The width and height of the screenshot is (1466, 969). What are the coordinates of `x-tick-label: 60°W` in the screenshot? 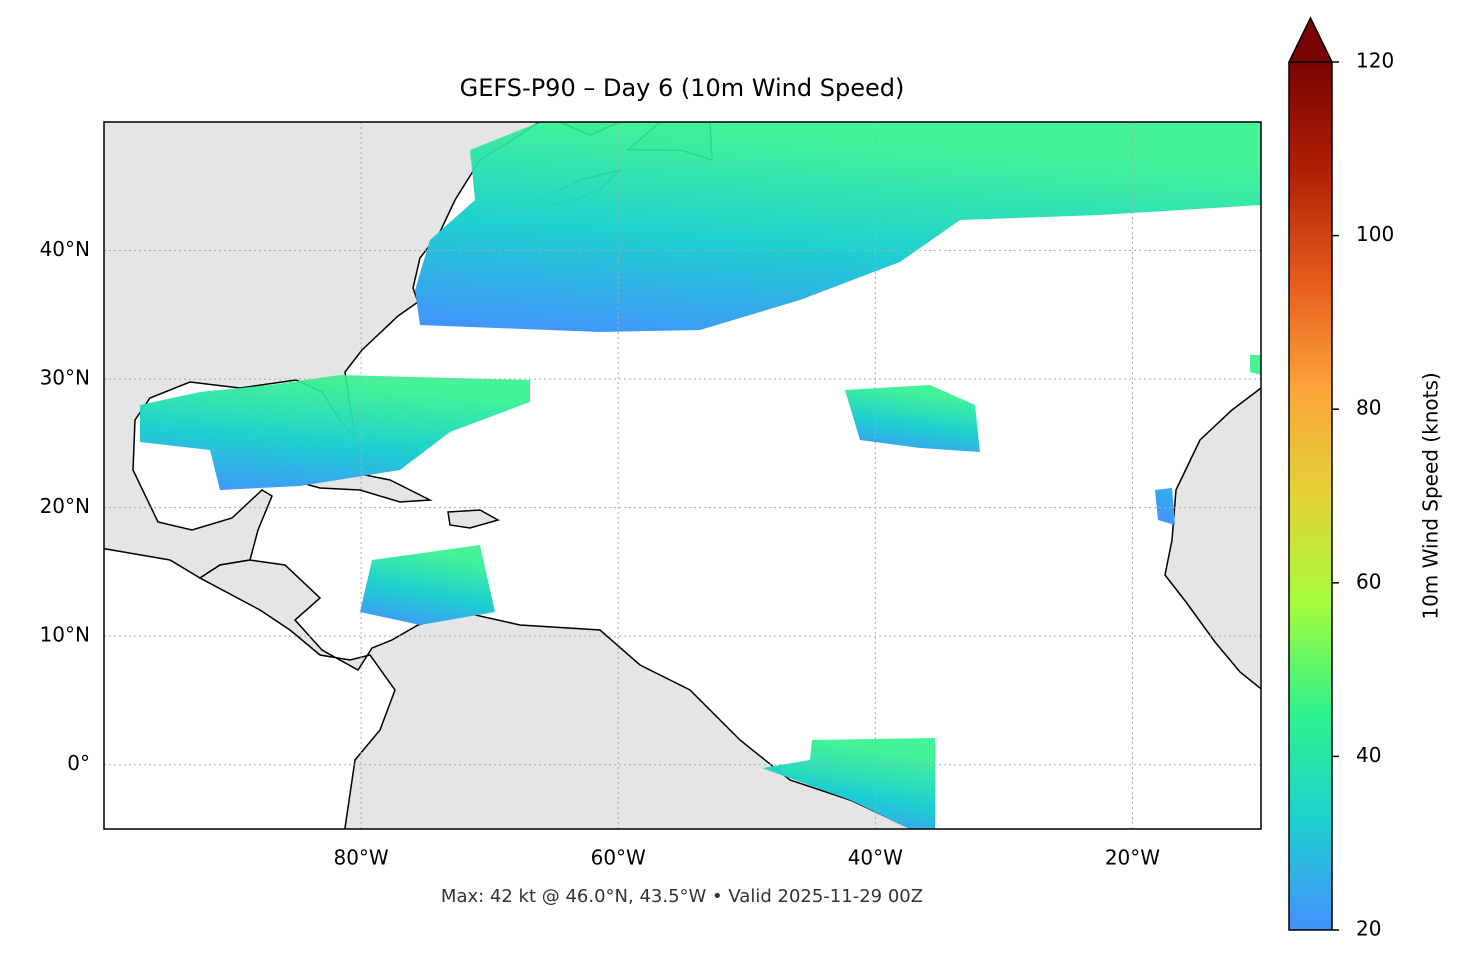 It's located at (618, 858).